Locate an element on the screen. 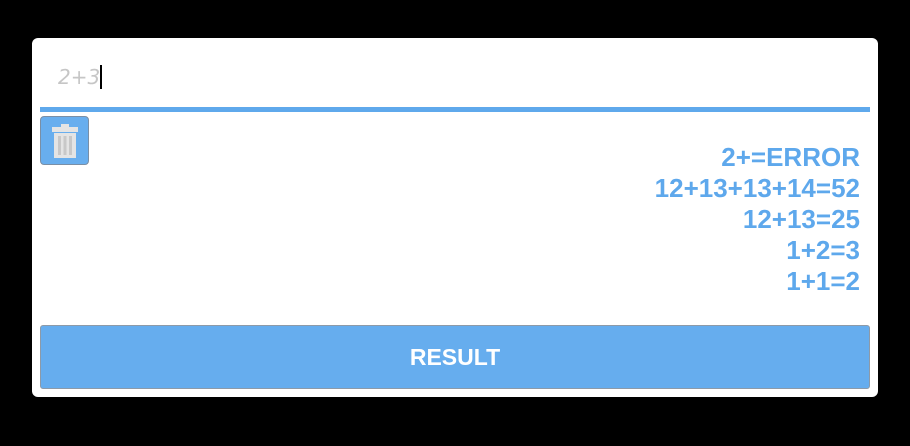 The image size is (910, 446). history-item: 1+1=2 is located at coordinates (823, 281).